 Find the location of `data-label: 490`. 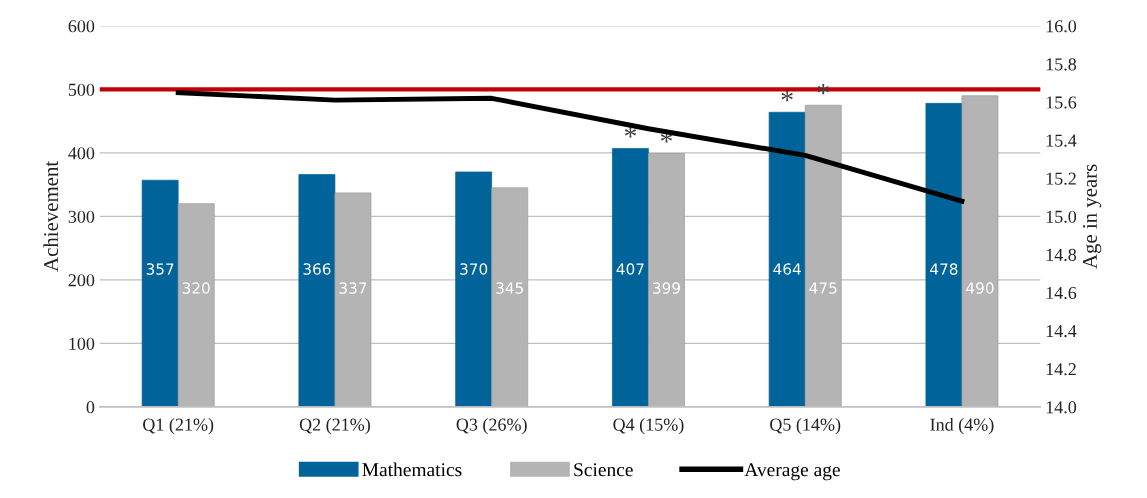

data-label: 490 is located at coordinates (980, 288).